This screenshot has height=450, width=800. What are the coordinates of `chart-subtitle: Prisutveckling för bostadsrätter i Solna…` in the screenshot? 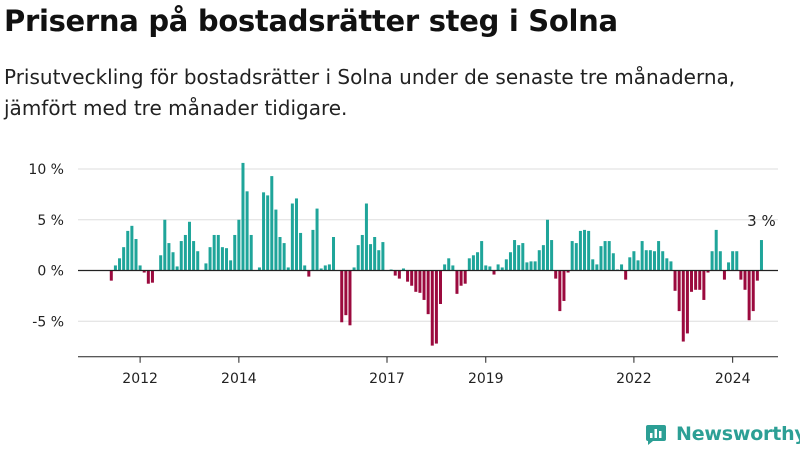 It's located at (370, 92).